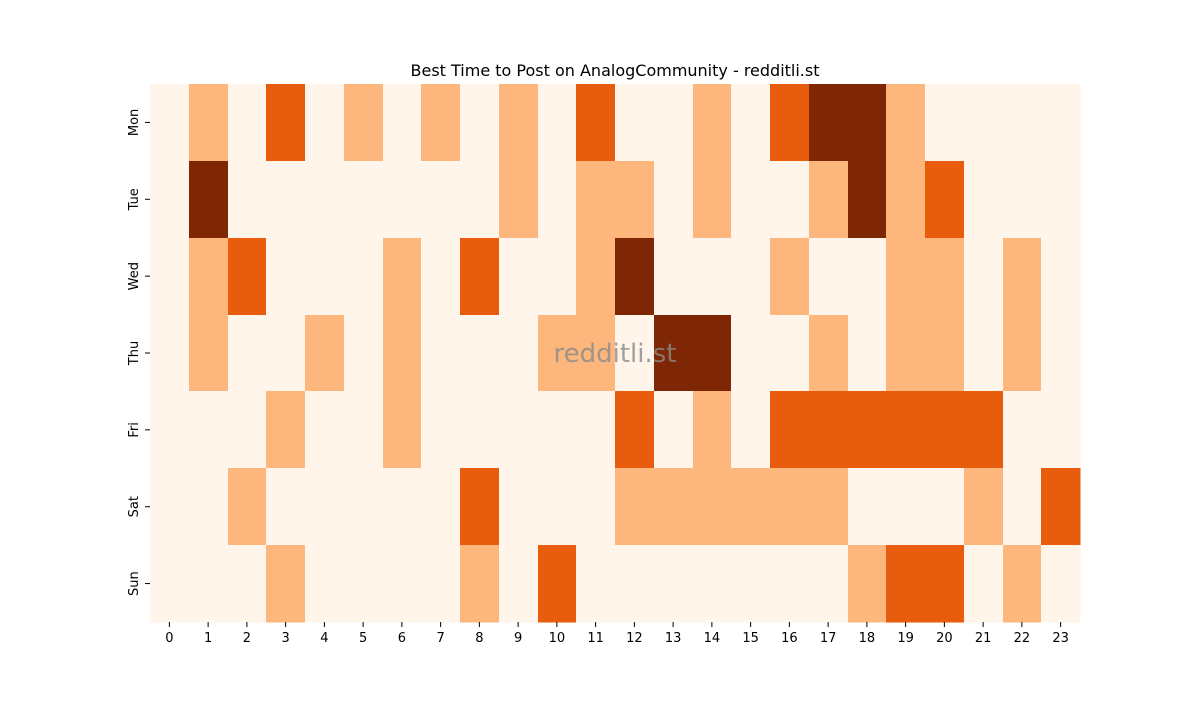  Describe the element at coordinates (479, 638) in the screenshot. I see `x-tick-label: 8` at that location.